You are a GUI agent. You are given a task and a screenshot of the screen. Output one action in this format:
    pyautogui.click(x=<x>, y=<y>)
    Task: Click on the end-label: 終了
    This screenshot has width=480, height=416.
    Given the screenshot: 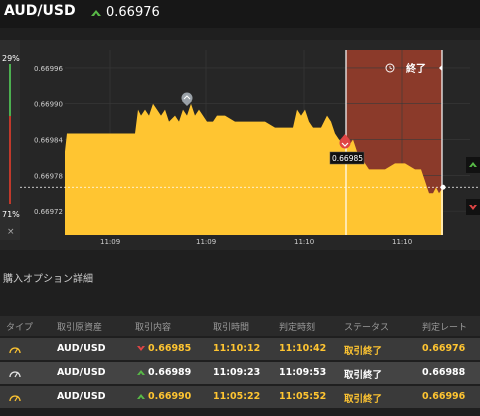 What is the action you would take?
    pyautogui.click(x=413, y=68)
    